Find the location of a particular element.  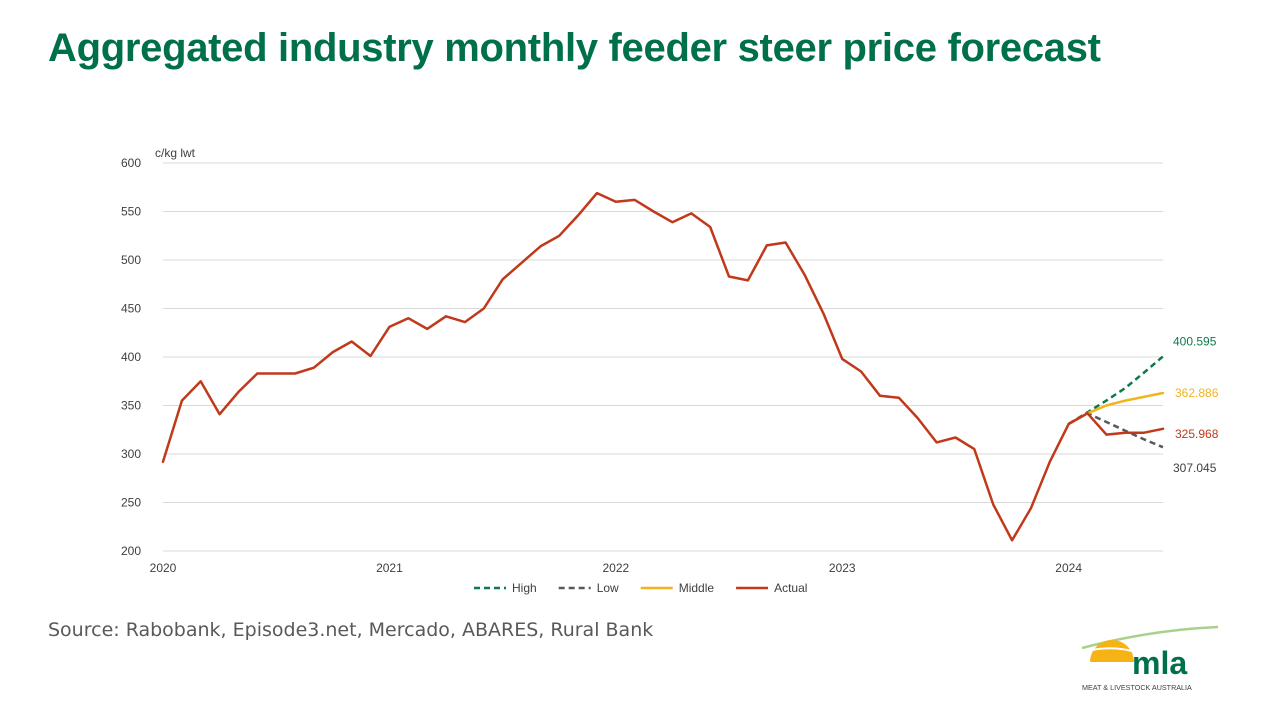

y-tick-label: 200 is located at coordinates (131, 551).